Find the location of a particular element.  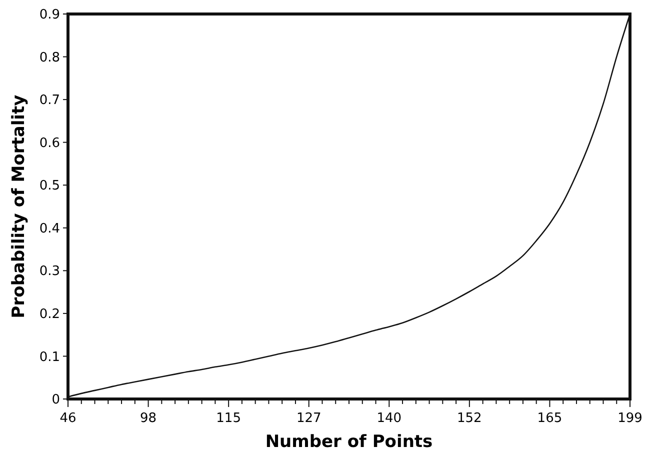

y-tick-label: 0.8 is located at coordinates (49, 58).